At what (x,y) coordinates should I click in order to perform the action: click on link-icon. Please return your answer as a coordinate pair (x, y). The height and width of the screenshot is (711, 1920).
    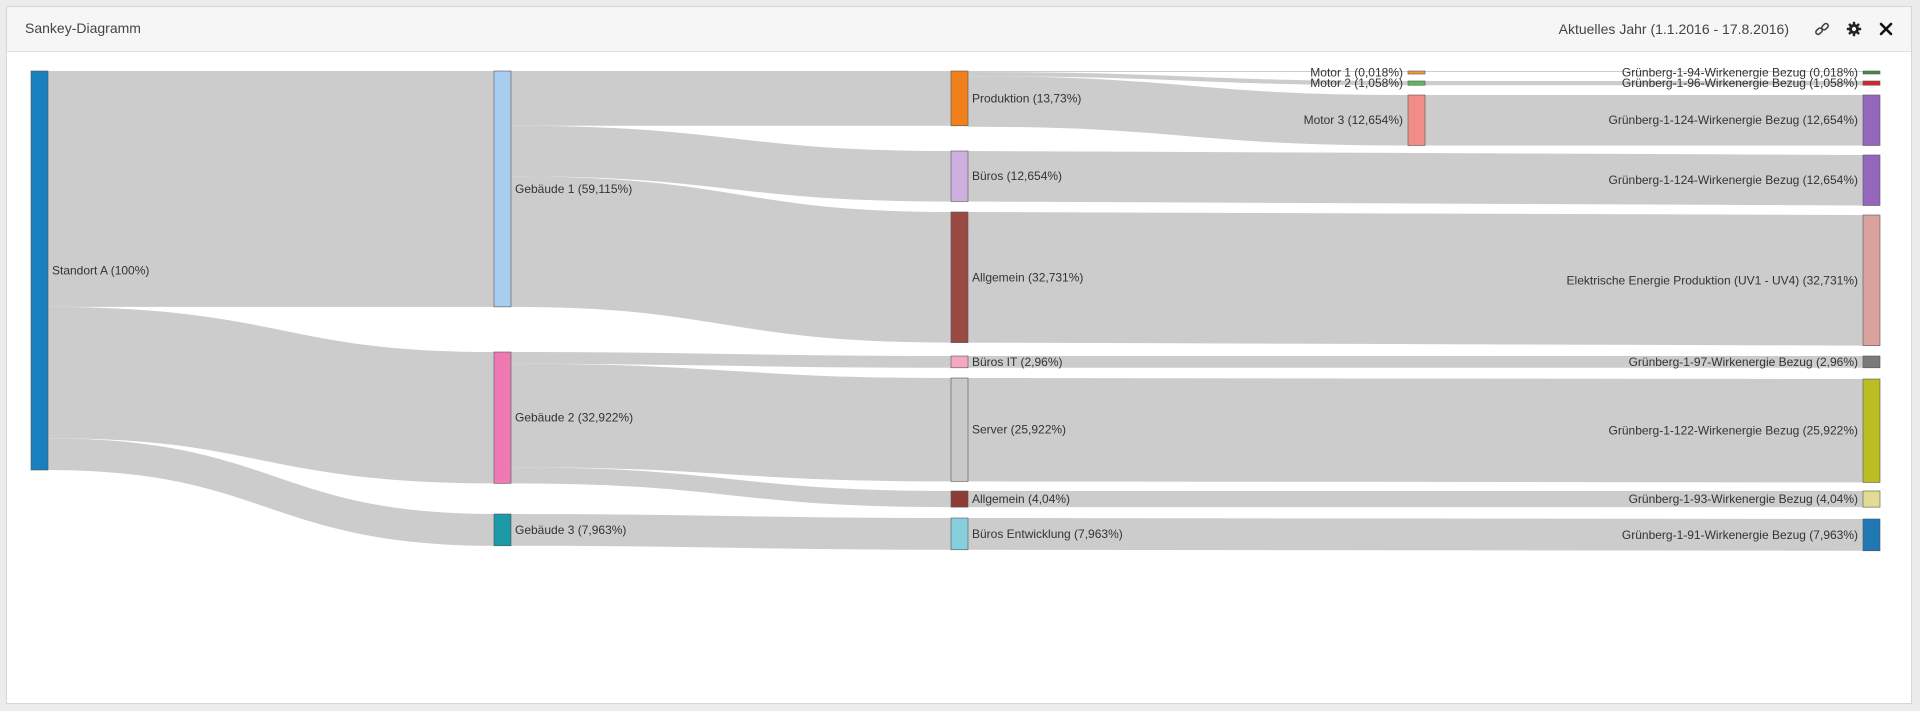
    Looking at the image, I should click on (1822, 29).